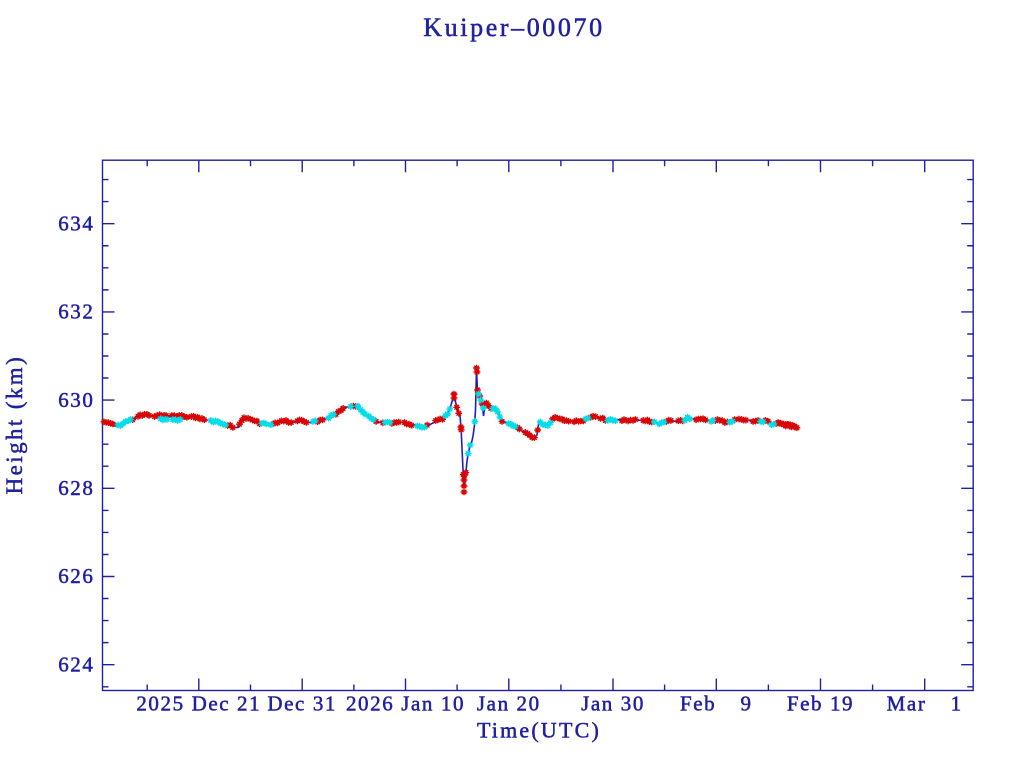 The image size is (1024, 768). Describe the element at coordinates (198, 704) in the screenshot. I see `svg-text: 2025 Dec 21` at that location.